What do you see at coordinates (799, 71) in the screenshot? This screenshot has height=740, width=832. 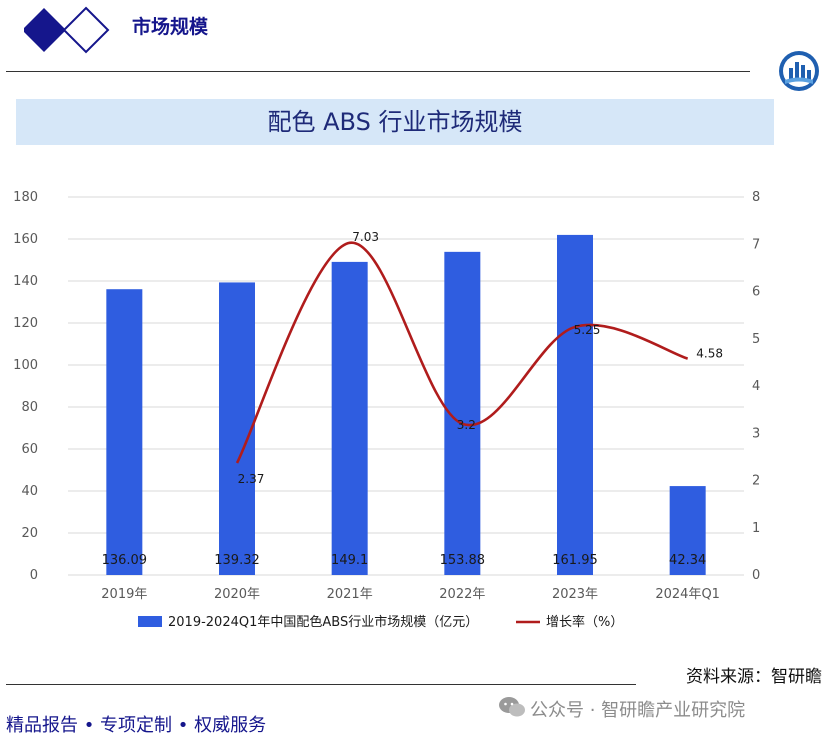 I see `brand-badge-icon` at bounding box center [799, 71].